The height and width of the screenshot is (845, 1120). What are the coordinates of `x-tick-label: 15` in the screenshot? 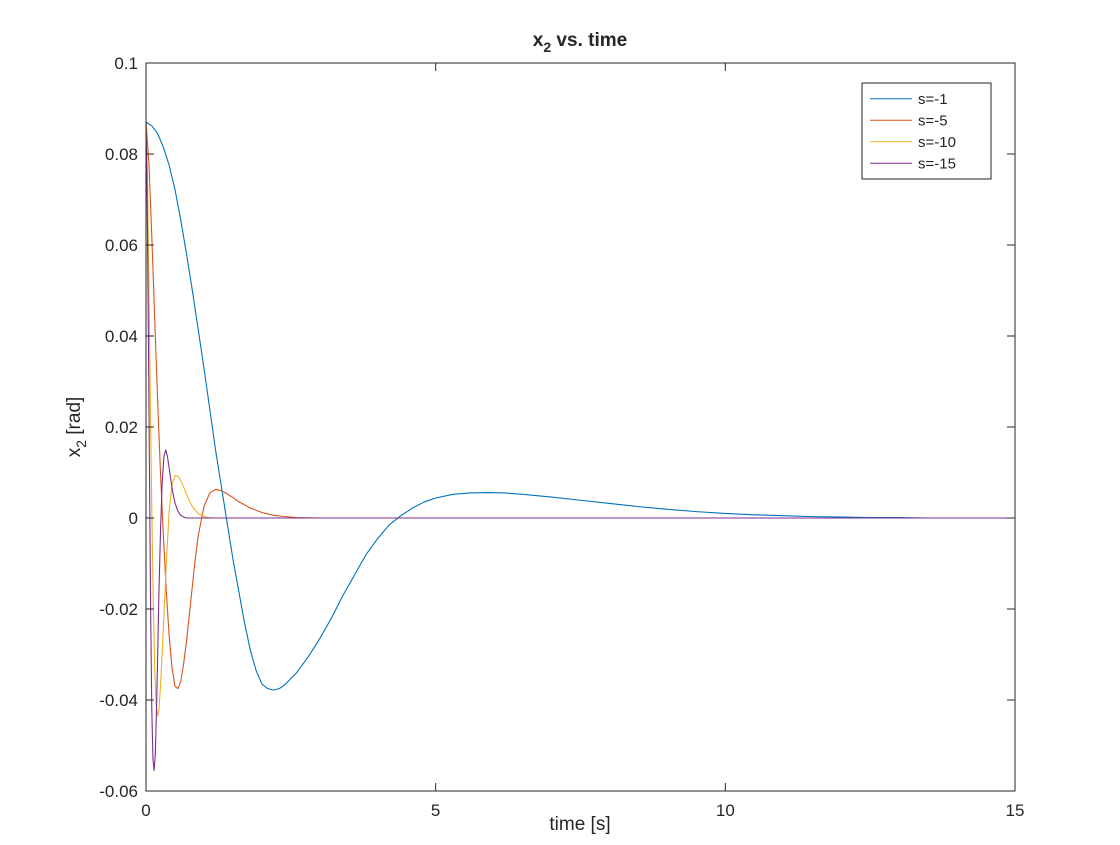 It's located at (1015, 810).